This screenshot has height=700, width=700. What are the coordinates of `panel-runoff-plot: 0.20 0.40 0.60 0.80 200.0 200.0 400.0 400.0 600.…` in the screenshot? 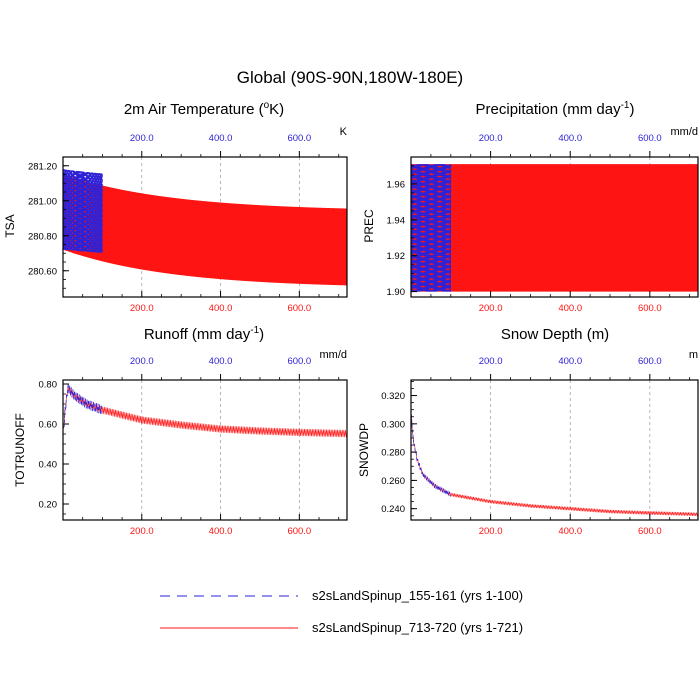 It's located at (193, 446).